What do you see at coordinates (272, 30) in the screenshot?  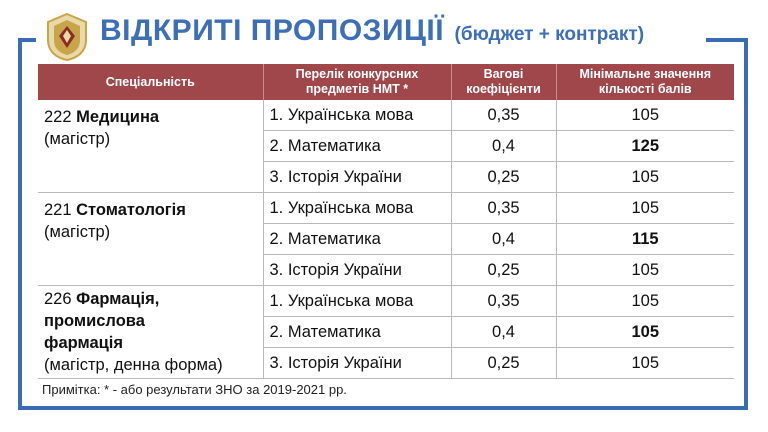 I see `title-main: ВІДКРИТІ ПРОПОЗИЦІЇ` at bounding box center [272, 30].